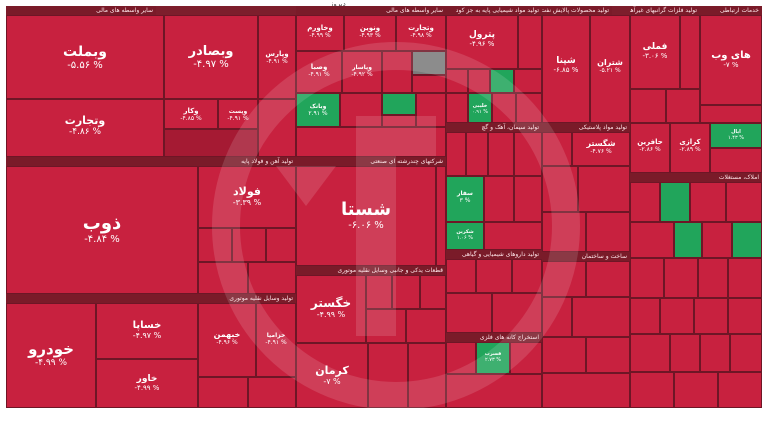  I want to click on stock-tile: کرازی -۲.۸۹ %, so click(690, 148).